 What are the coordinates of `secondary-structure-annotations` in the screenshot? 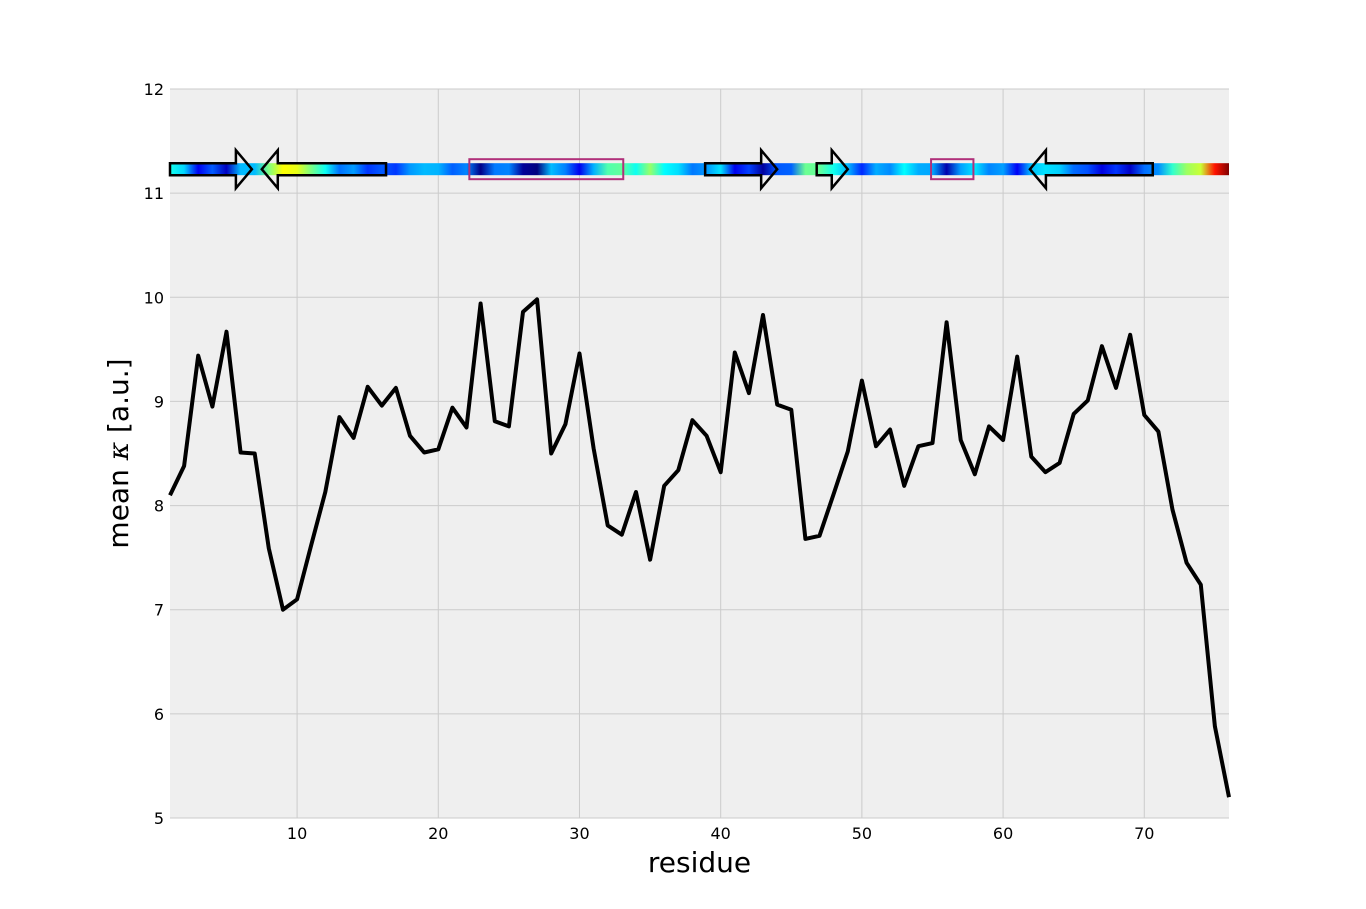 It's located at (661, 169).